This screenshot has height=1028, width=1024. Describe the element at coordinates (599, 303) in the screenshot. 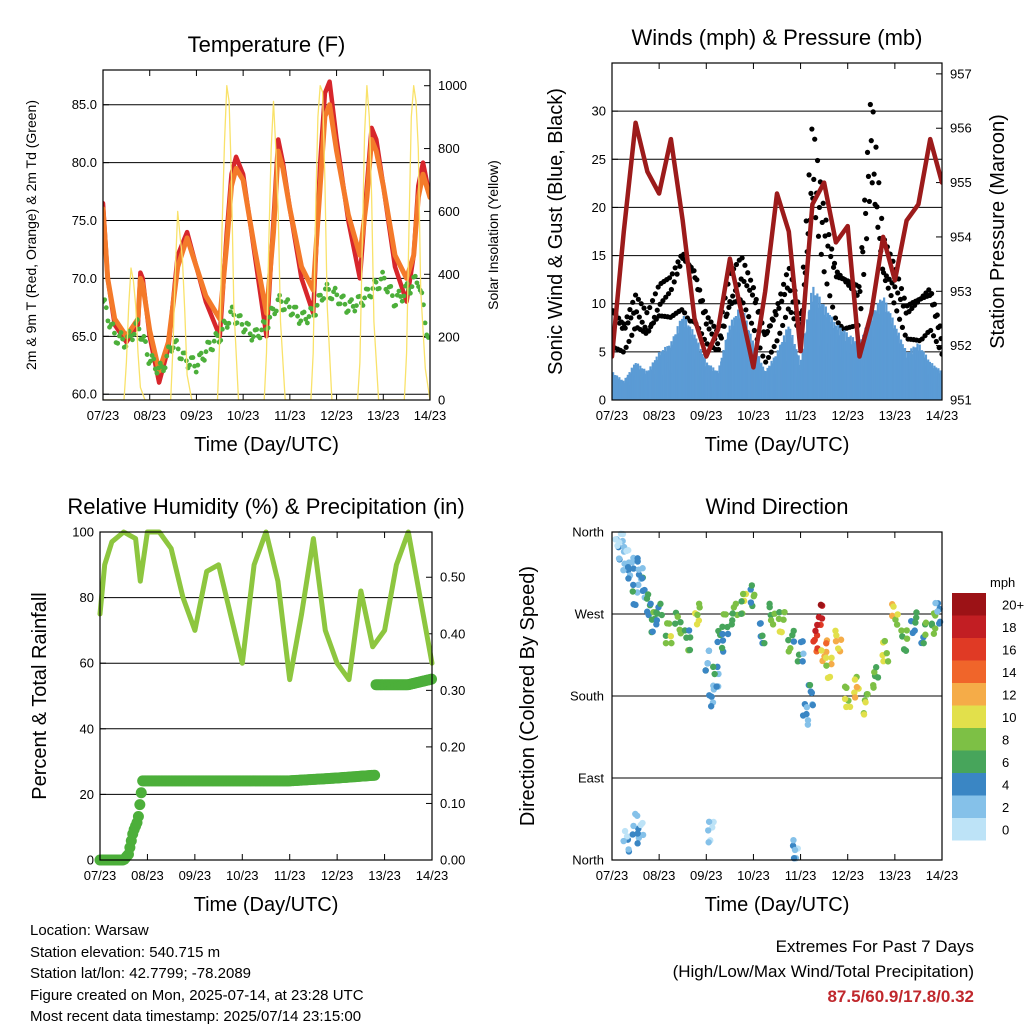

I see `winds-ytick-label: 10` at that location.